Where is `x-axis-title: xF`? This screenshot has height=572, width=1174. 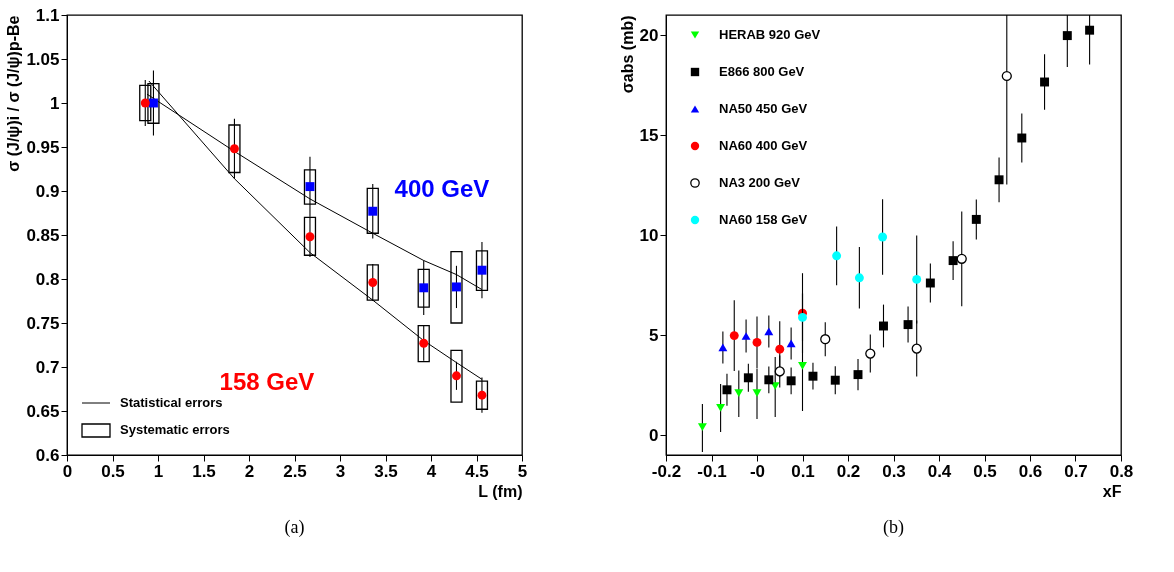 x-axis-title: xF is located at coordinates (1112, 491).